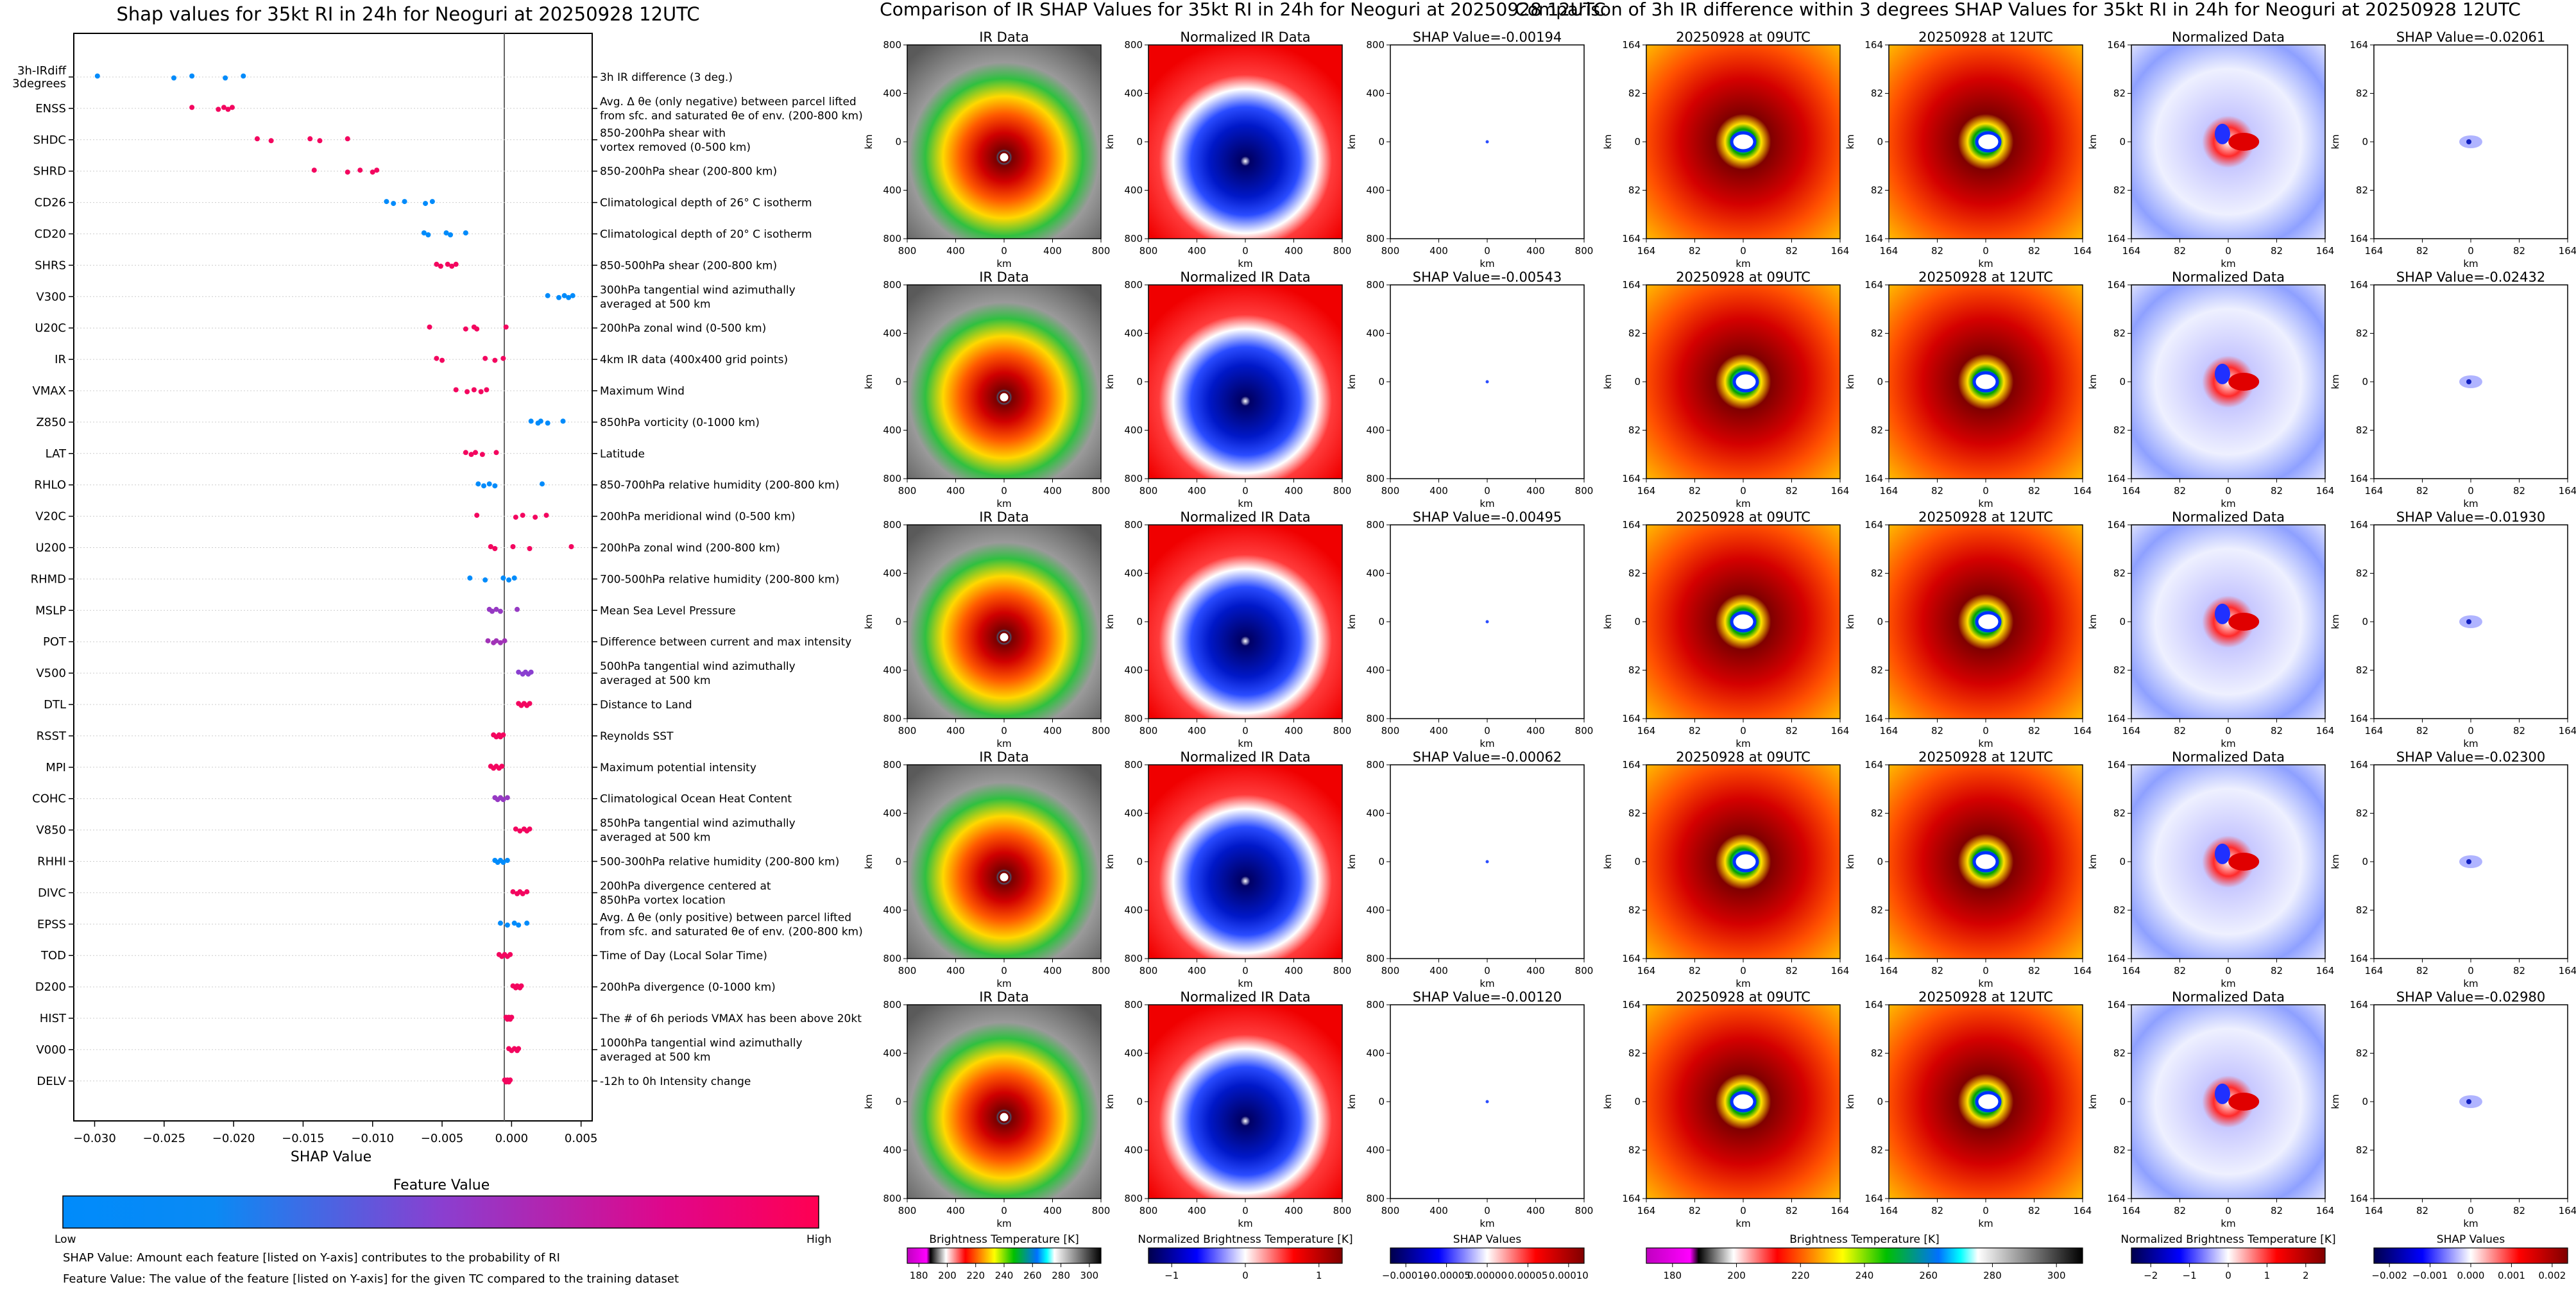 This screenshot has width=2576, height=1289. Describe the element at coordinates (1737, 1275) in the screenshot. I see `colorbar-tick-label: 200` at that location.